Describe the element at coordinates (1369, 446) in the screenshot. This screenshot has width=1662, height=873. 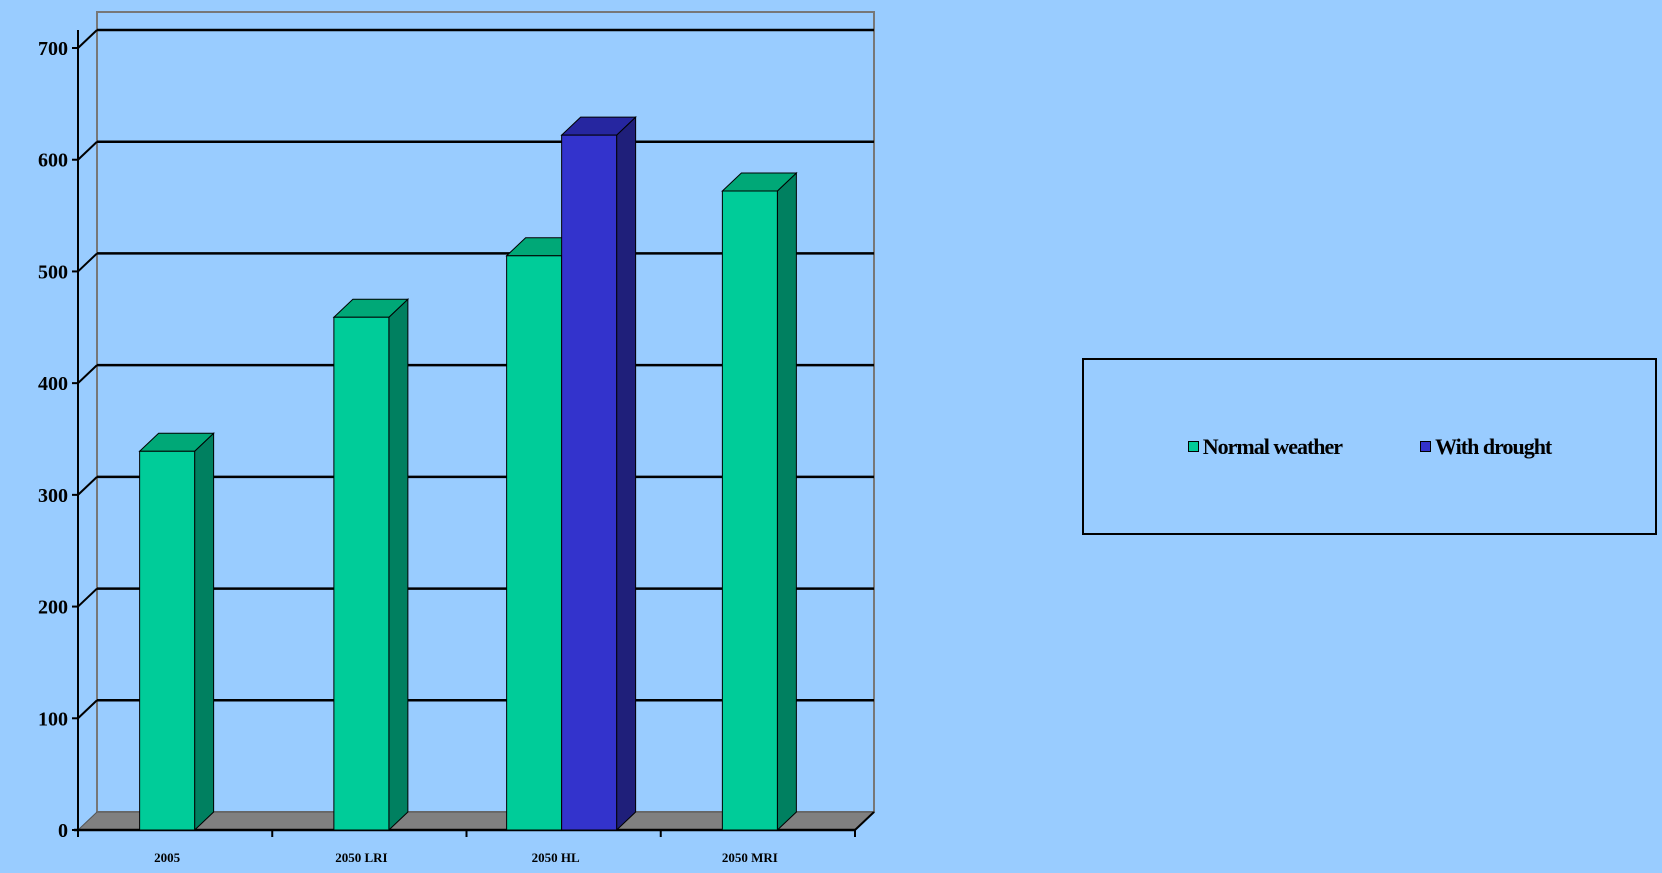
I see `legend: Normal weather With drought` at that location.